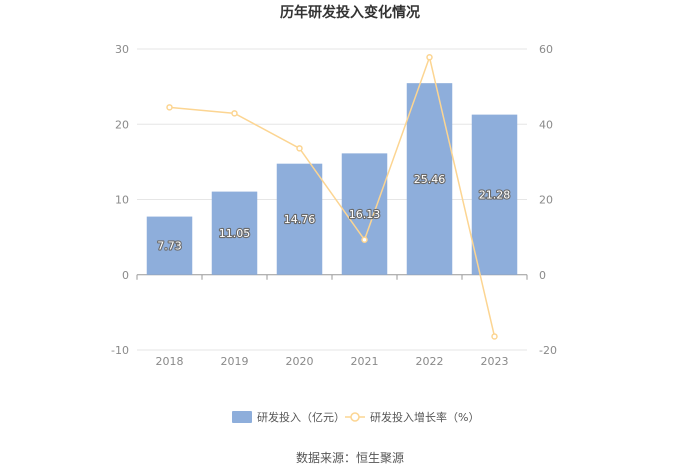  What do you see at coordinates (424, 417) in the screenshot?
I see `legend-label-line: 研发投入增长率（%）` at bounding box center [424, 417].